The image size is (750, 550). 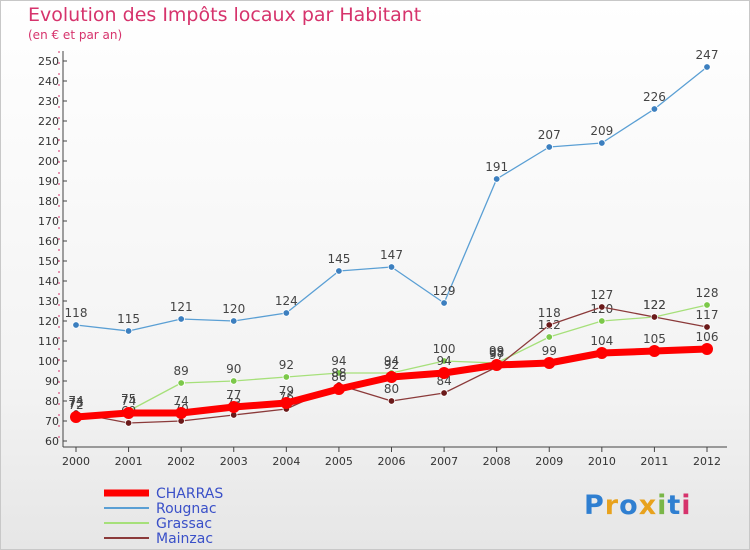 I want to click on y-tick-label: 80, so click(x=52, y=401).